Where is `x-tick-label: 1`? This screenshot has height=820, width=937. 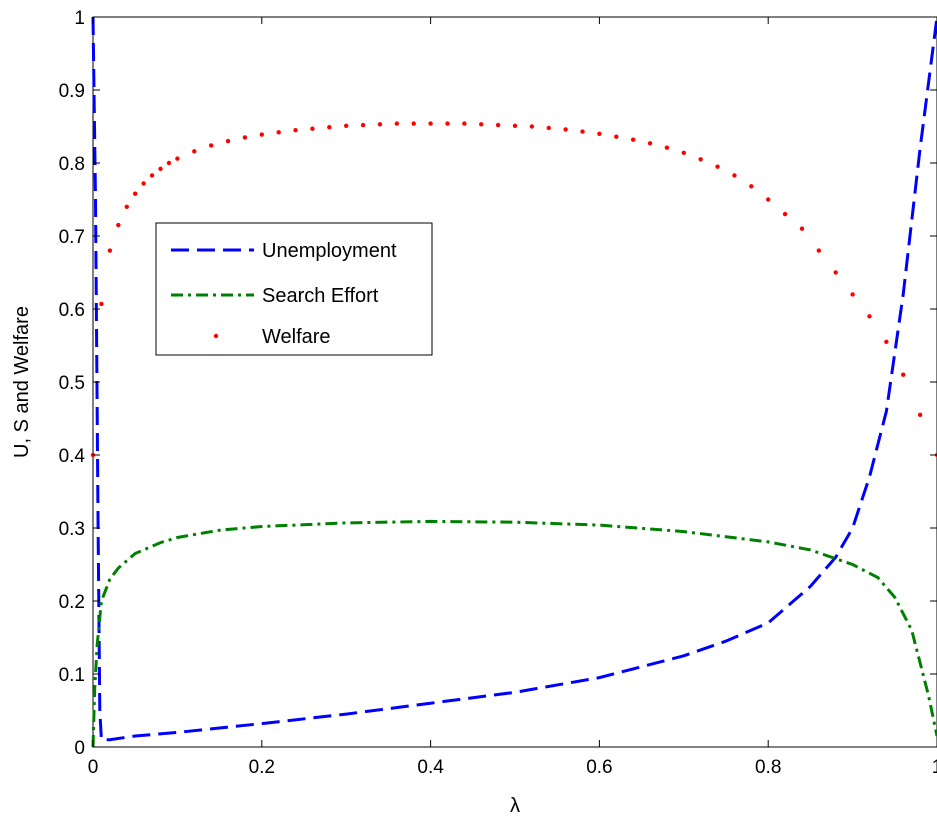
x-tick-label: 1 is located at coordinates (934, 767).